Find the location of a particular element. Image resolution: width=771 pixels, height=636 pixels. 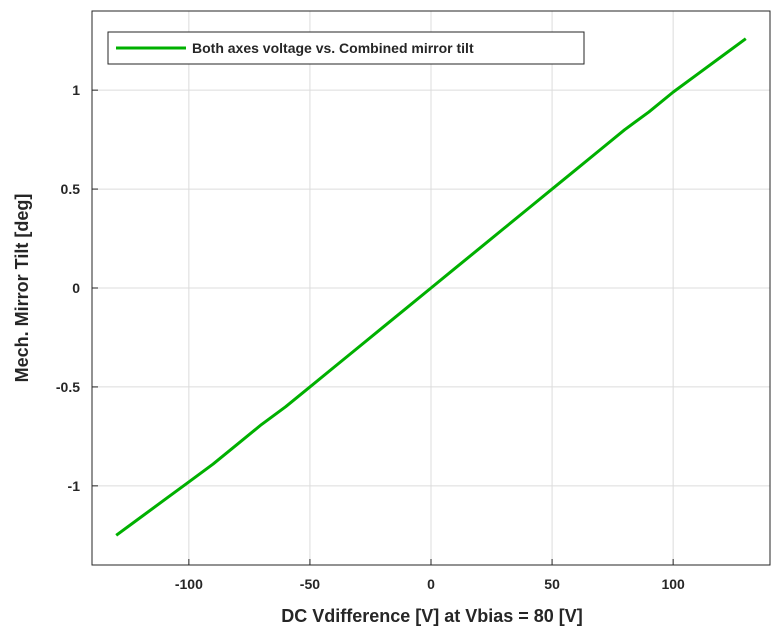

y-tick-label: -0.5 is located at coordinates (68, 387).